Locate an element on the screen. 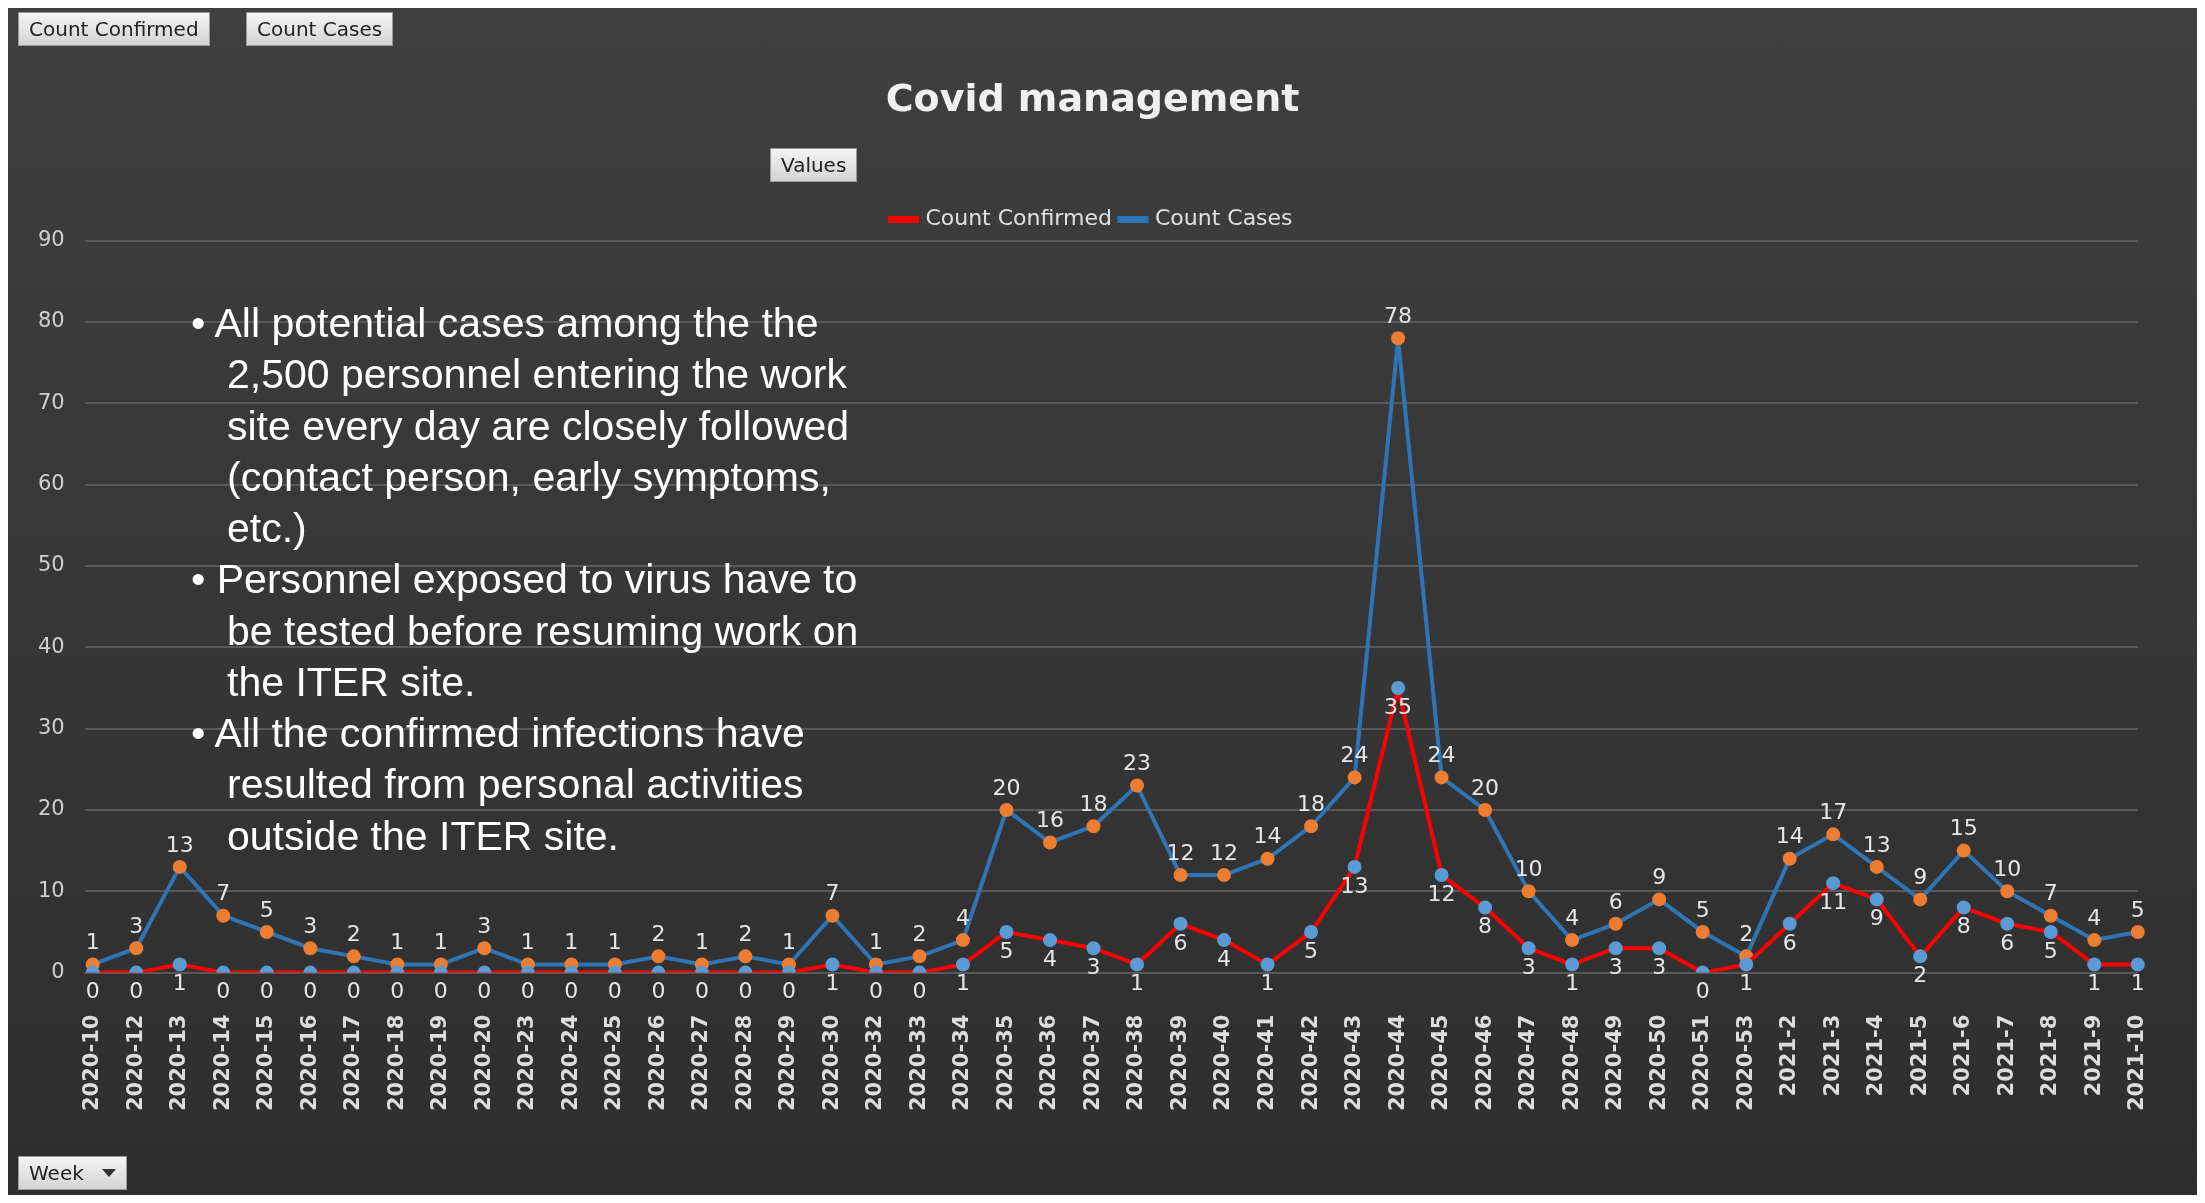 The width and height of the screenshot is (2205, 1203). data-label: 12 is located at coordinates (1224, 852).